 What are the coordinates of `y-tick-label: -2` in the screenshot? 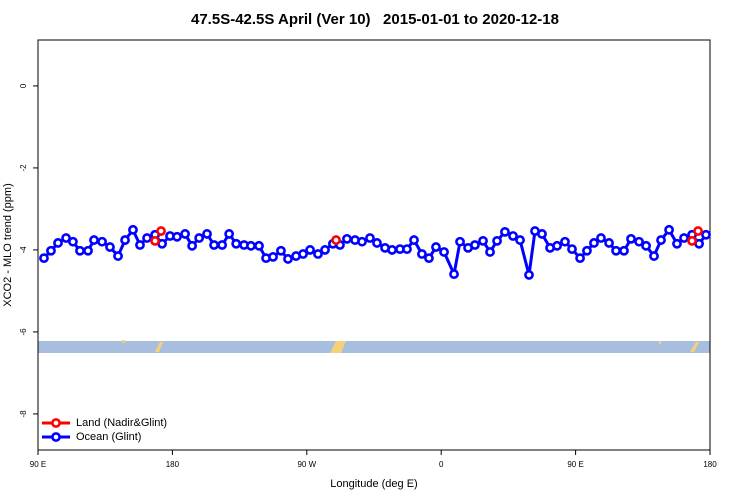 It's located at (23, 168).